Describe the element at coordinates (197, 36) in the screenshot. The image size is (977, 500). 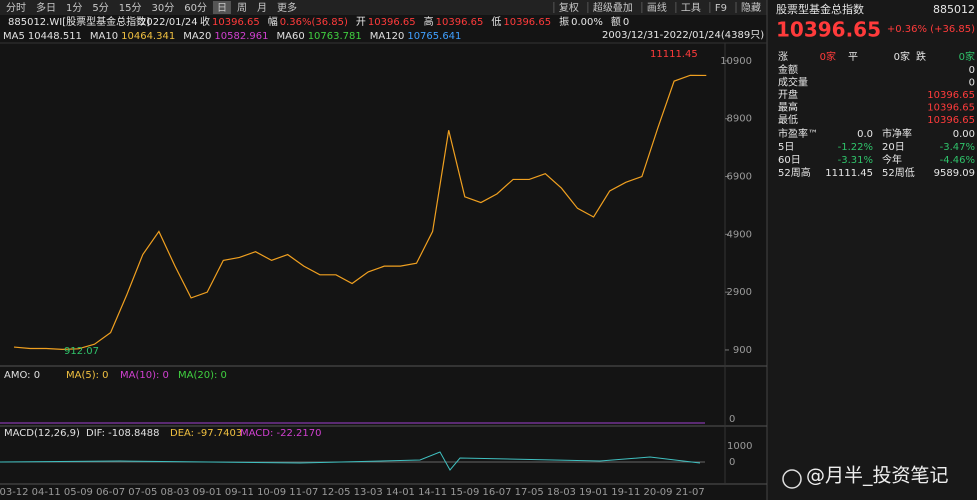
I see `ma-name: MA20` at that location.